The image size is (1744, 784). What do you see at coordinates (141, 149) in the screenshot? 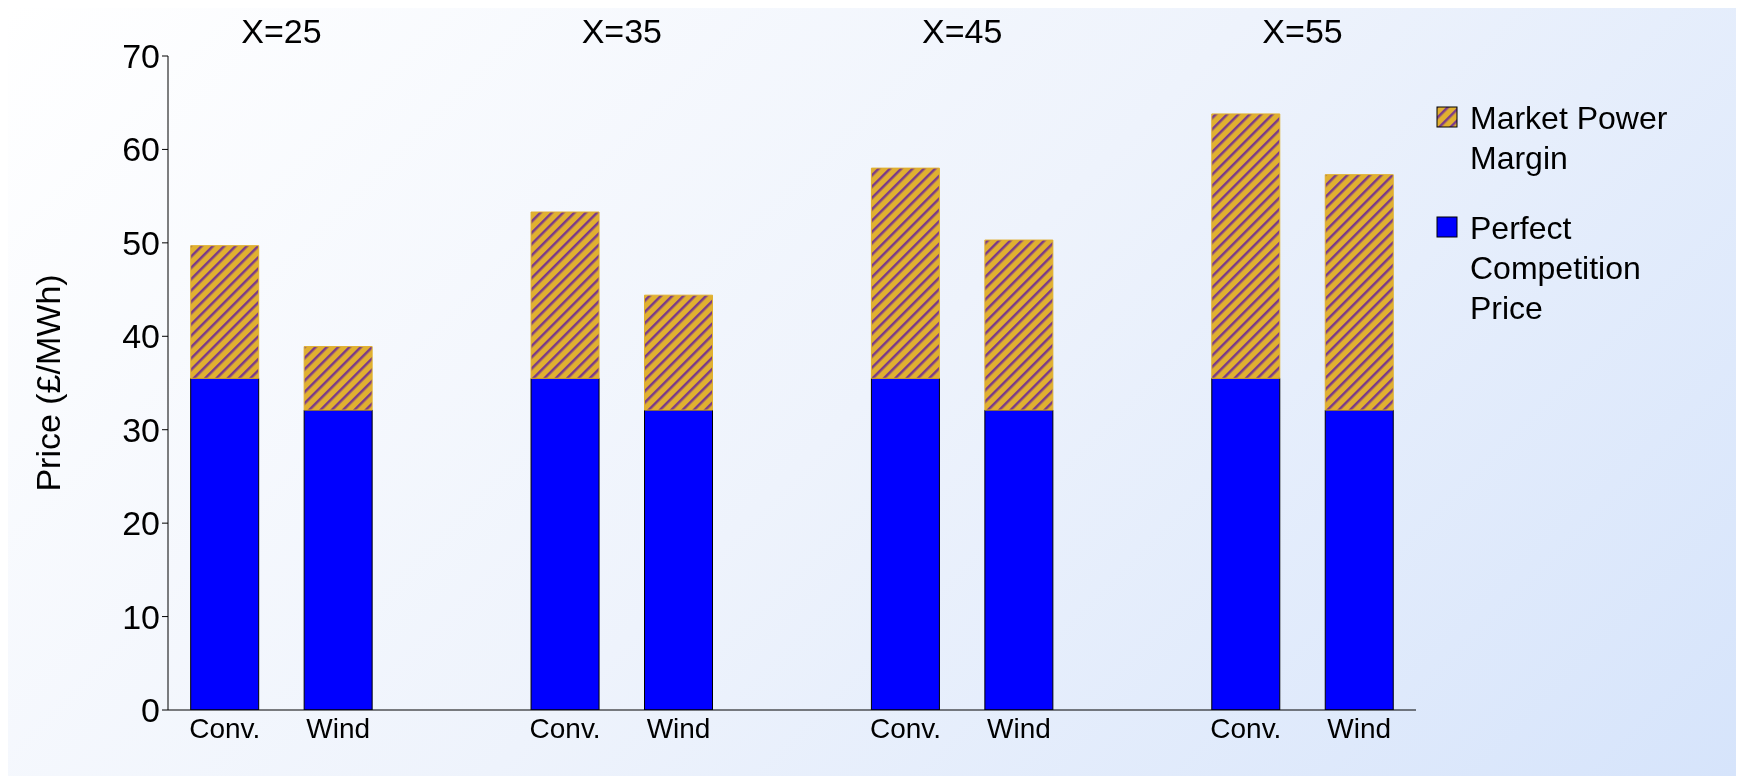
I see `y-tick-label: 60` at bounding box center [141, 149].